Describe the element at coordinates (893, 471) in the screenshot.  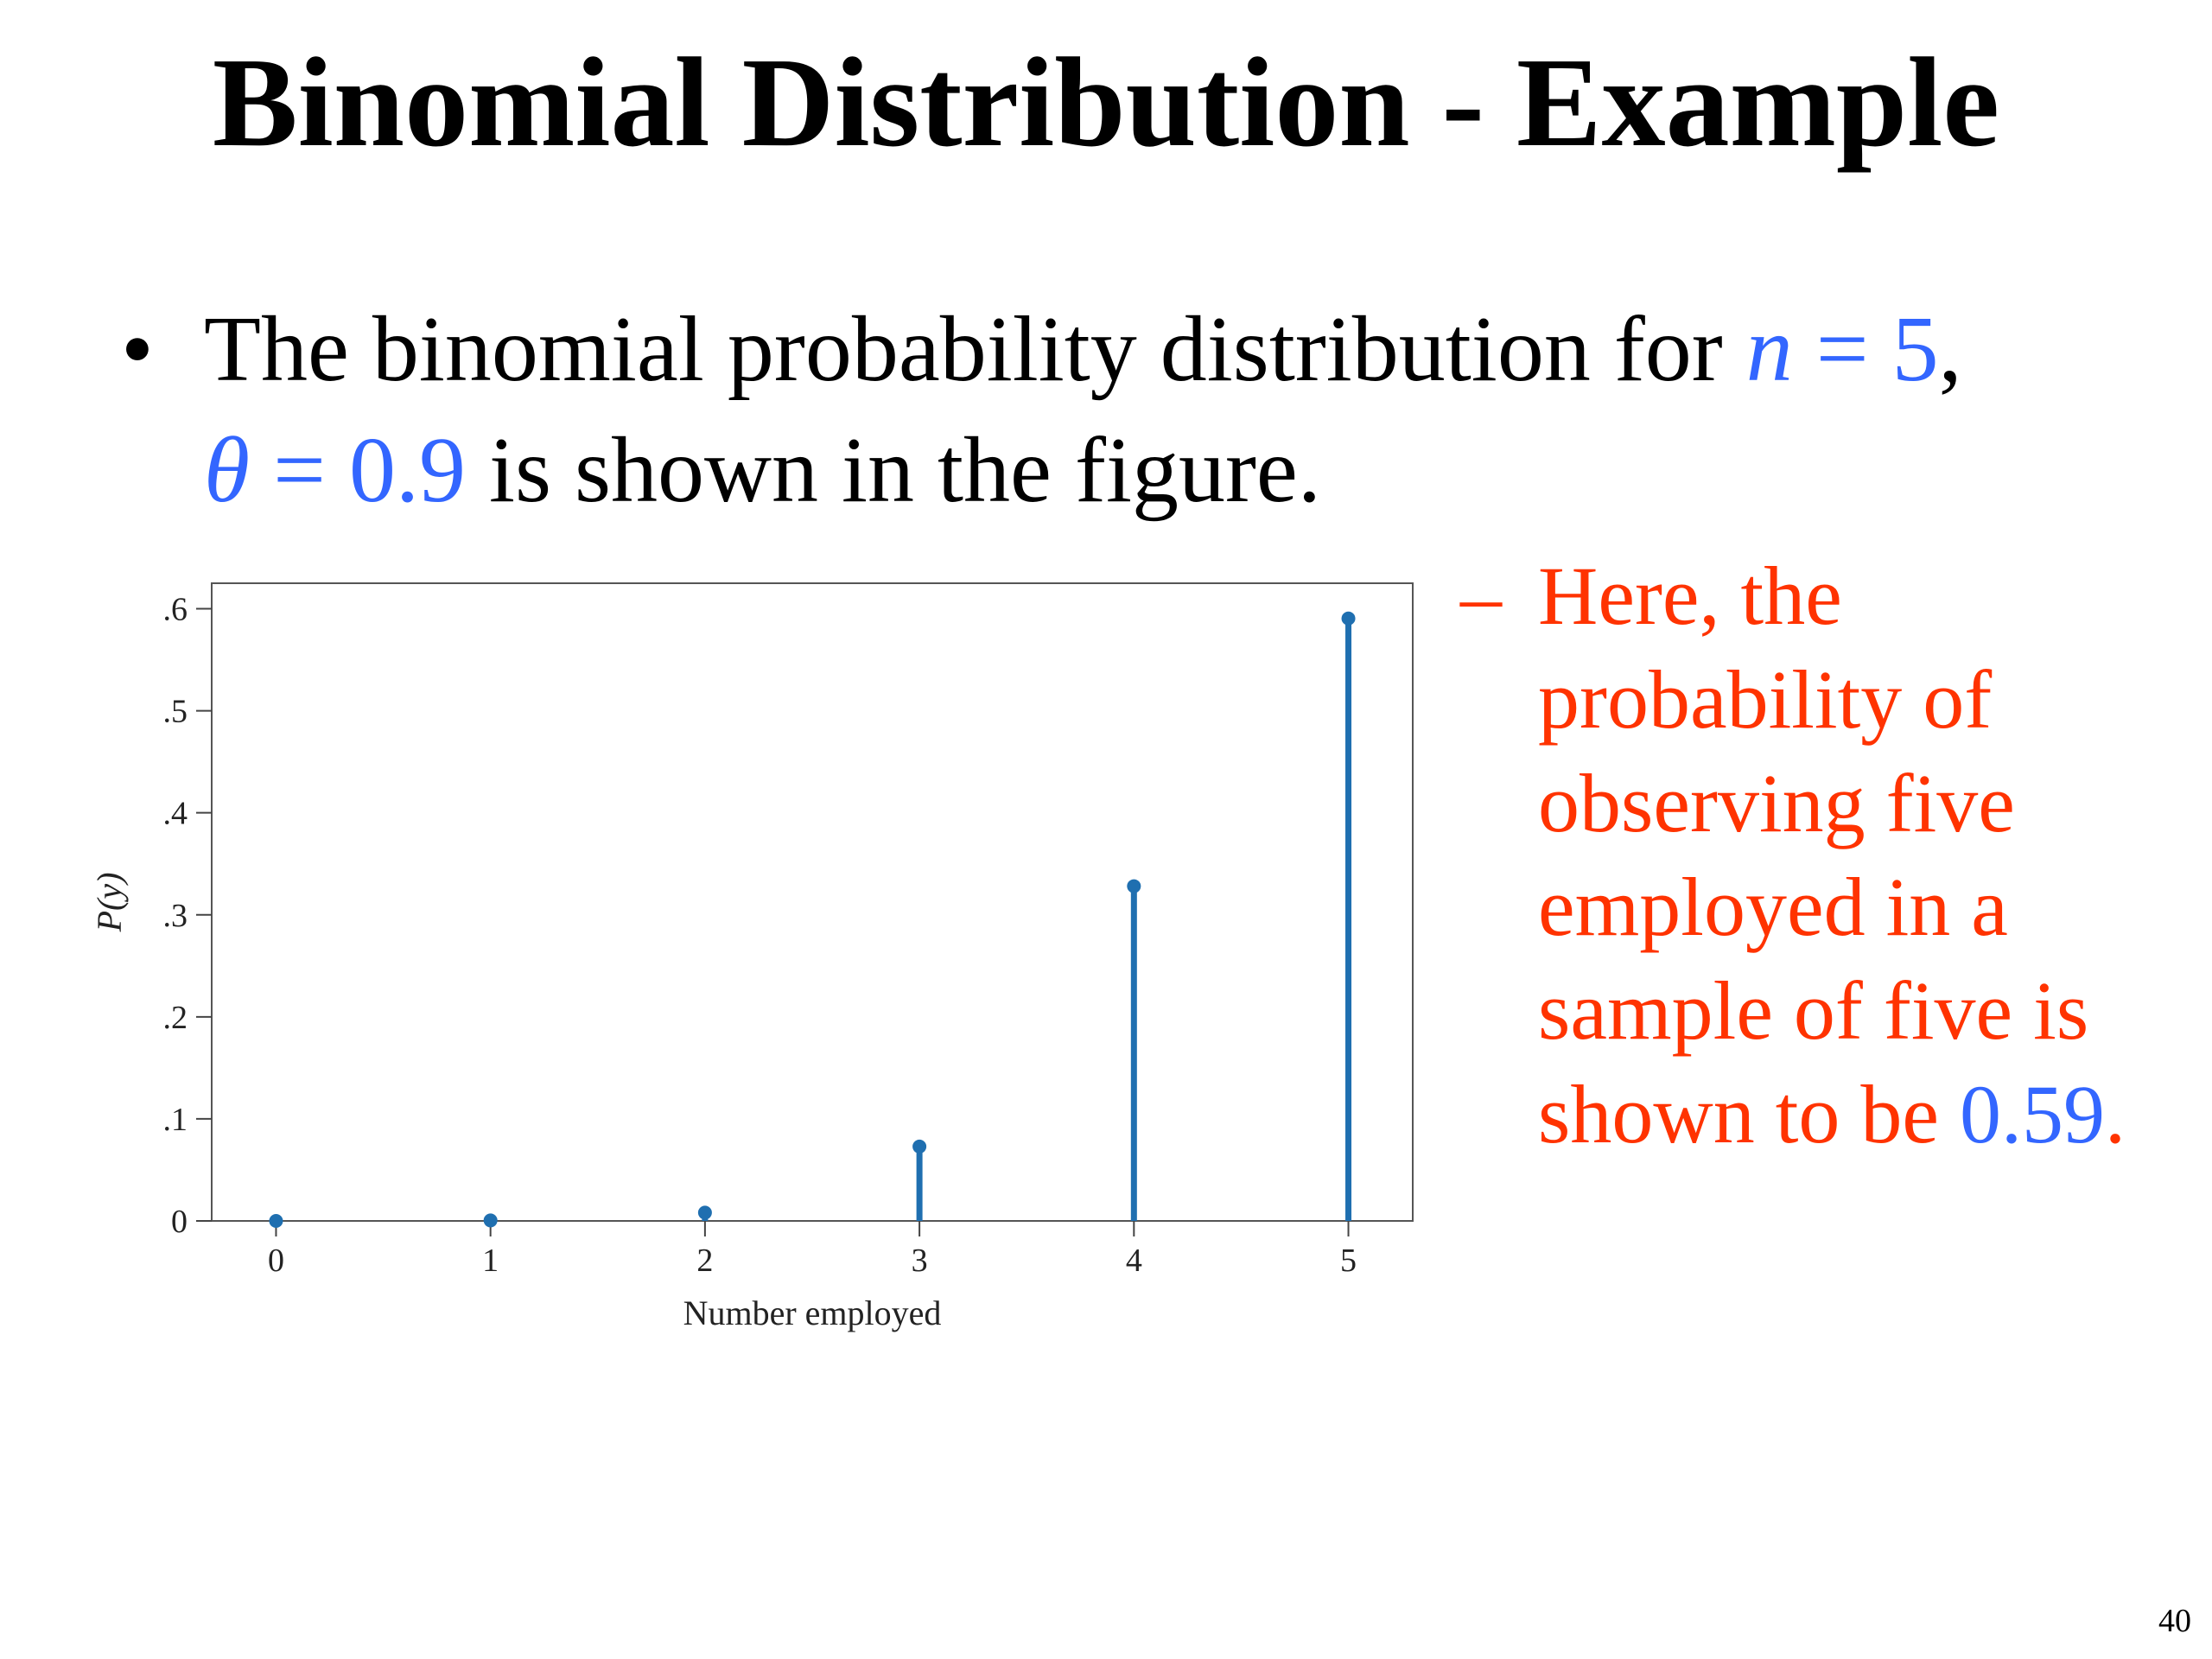
I see `bullet-text-part-2: is shown in the figure.` at that location.